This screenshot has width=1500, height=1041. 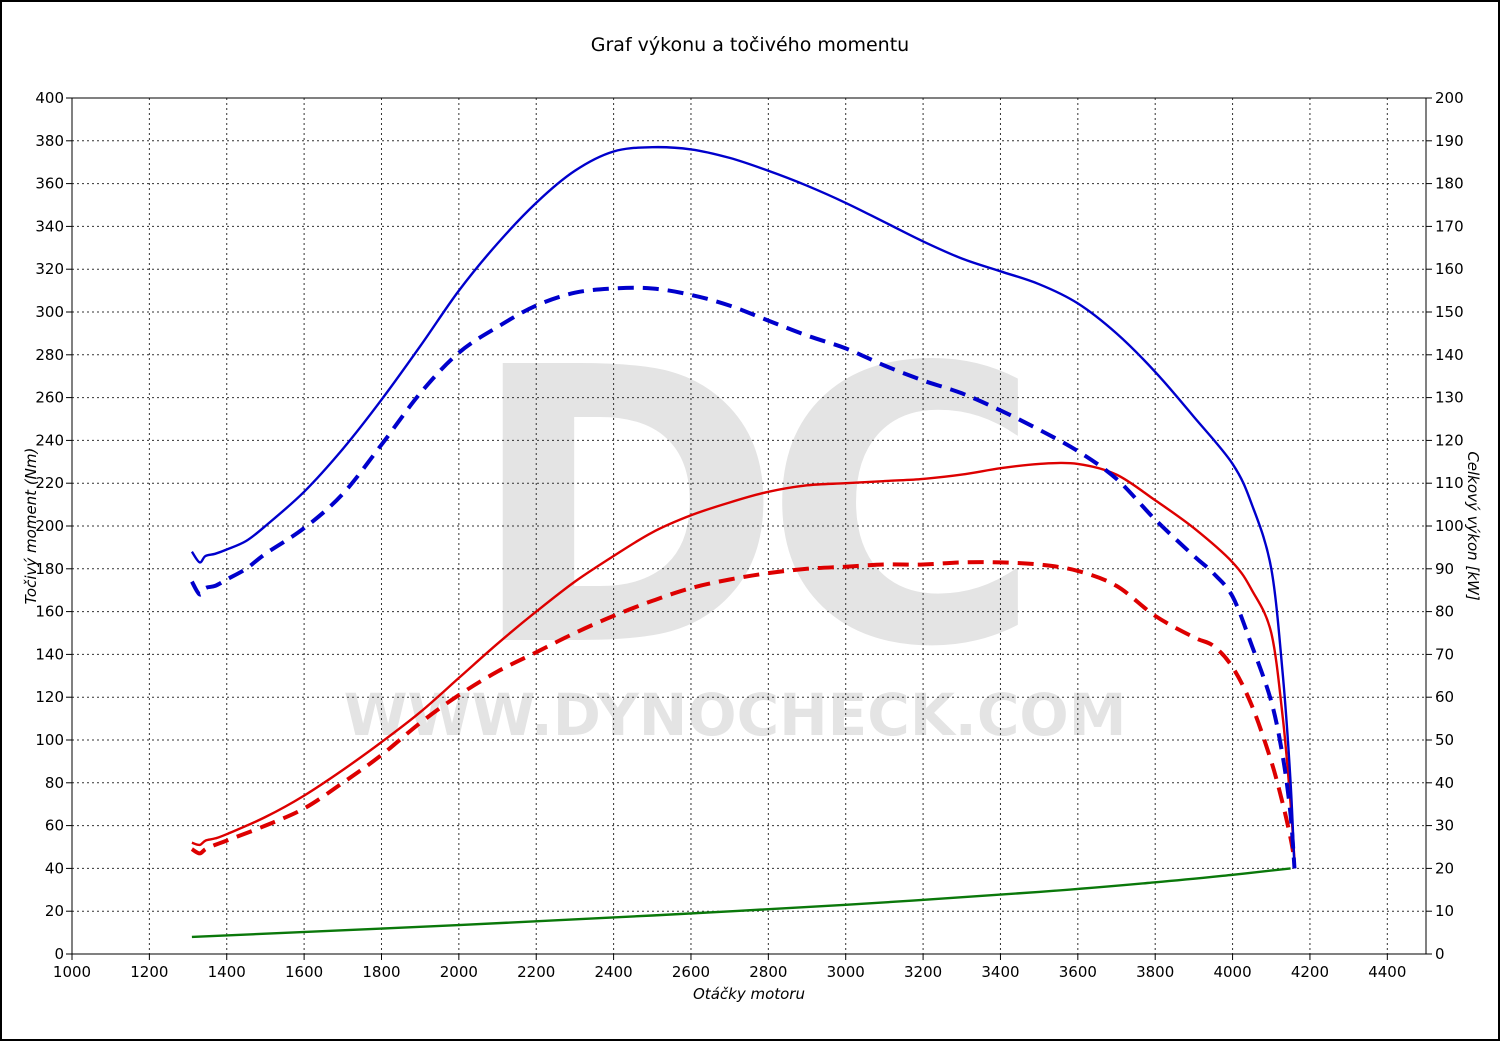 I want to click on x-tick-label: 2200, so click(x=536, y=972).